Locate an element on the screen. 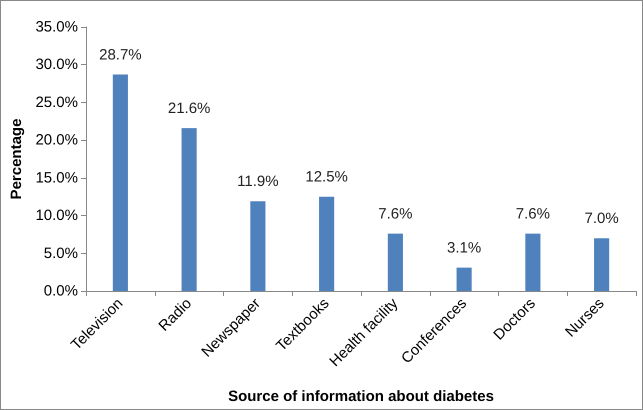 This screenshot has width=643, height=410. y-tick-label: 15.0% is located at coordinates (56, 177).